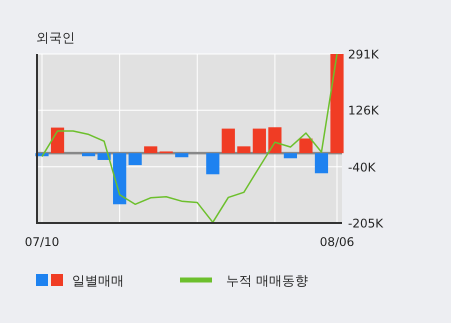 The image size is (451, 323). What do you see at coordinates (364, 111) in the screenshot?
I see `y-tick-label: 126K` at bounding box center [364, 111].